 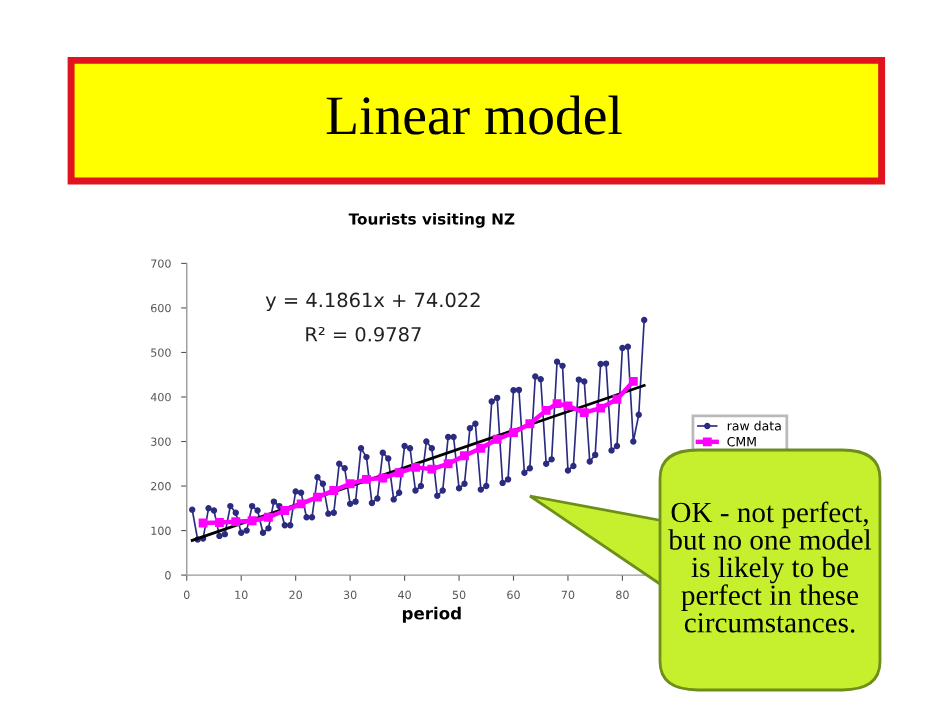 I want to click on chart-title: Linear model, so click(x=474, y=115).